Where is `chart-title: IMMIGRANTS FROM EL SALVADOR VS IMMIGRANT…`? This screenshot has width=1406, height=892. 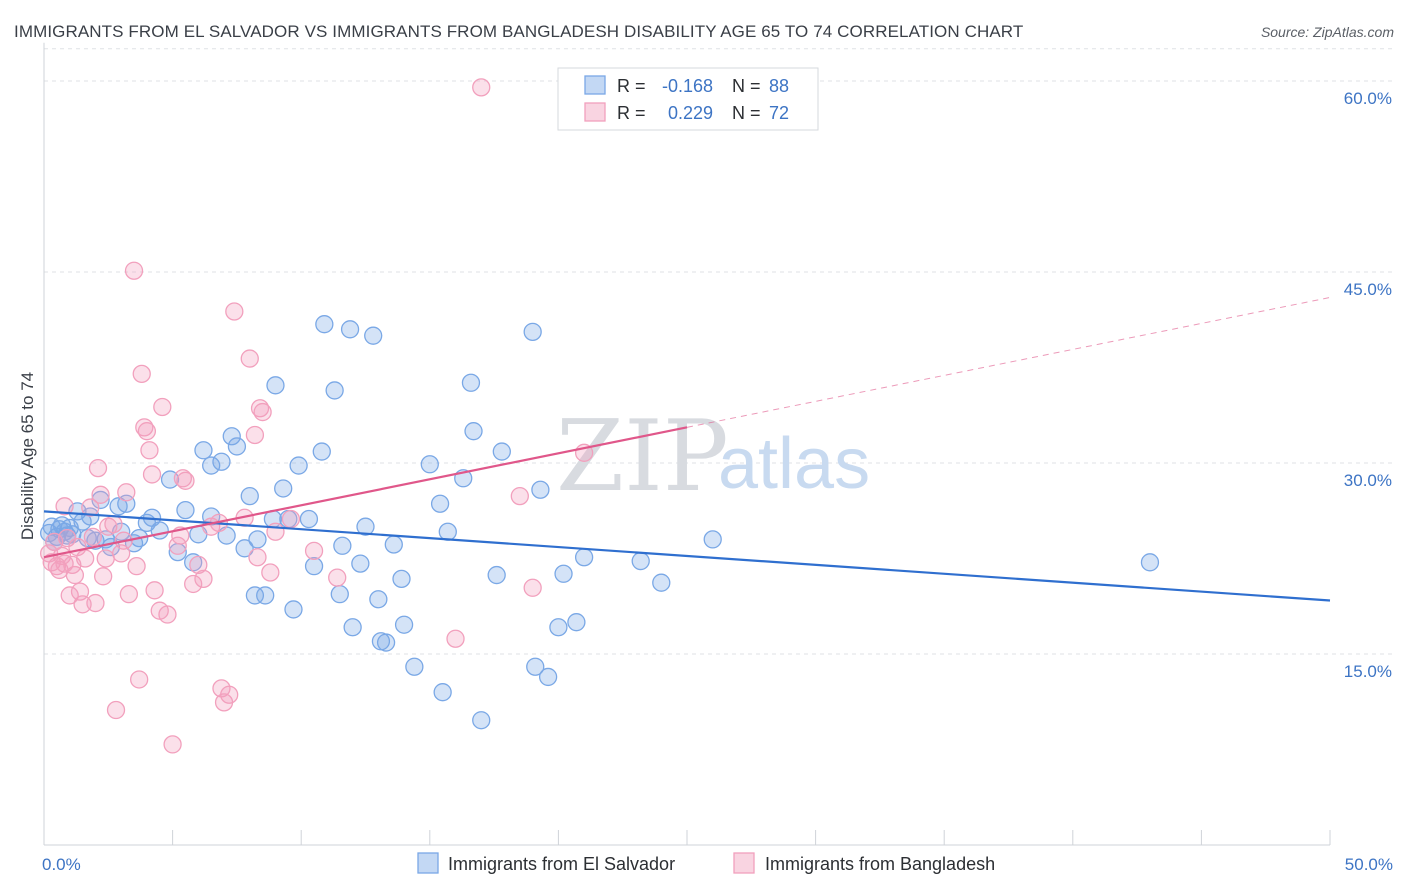 chart-title: IMMIGRANTS FROM EL SALVADOR VS IMMIGRANT… is located at coordinates (519, 31).